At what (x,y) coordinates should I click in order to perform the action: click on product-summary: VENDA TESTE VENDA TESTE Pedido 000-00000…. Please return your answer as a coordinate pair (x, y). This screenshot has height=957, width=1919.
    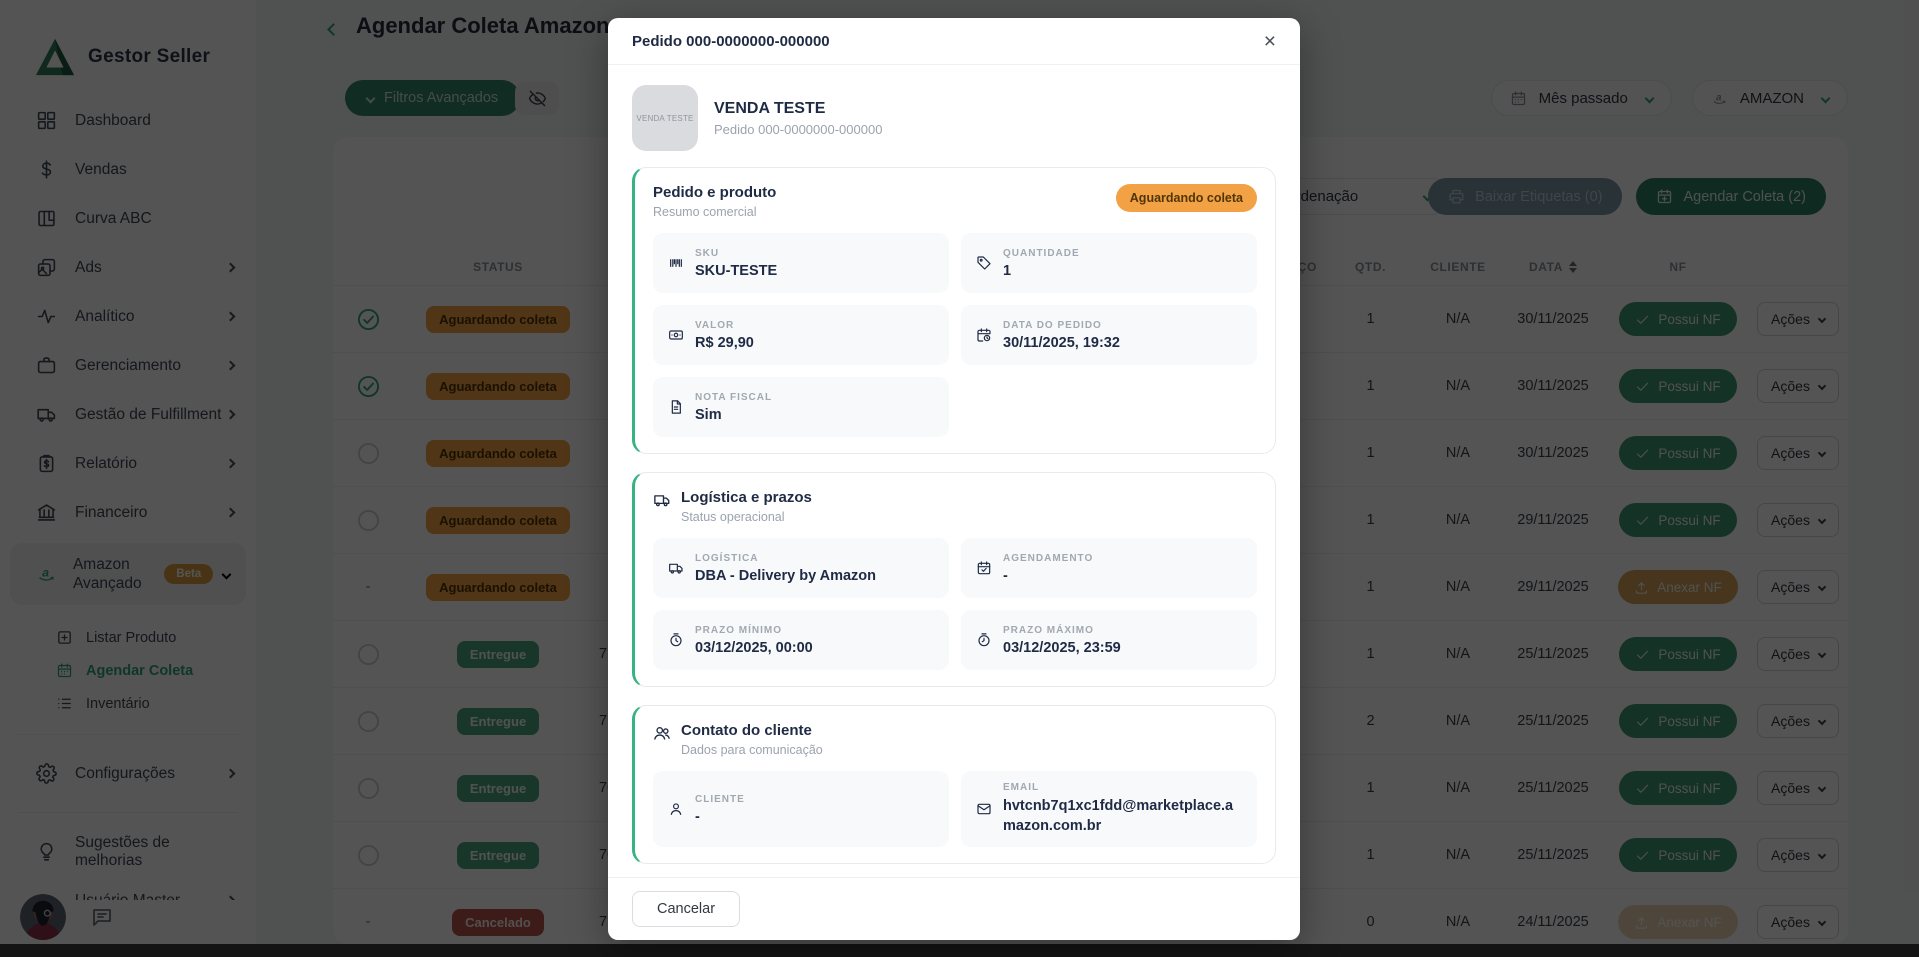
    Looking at the image, I should click on (954, 118).